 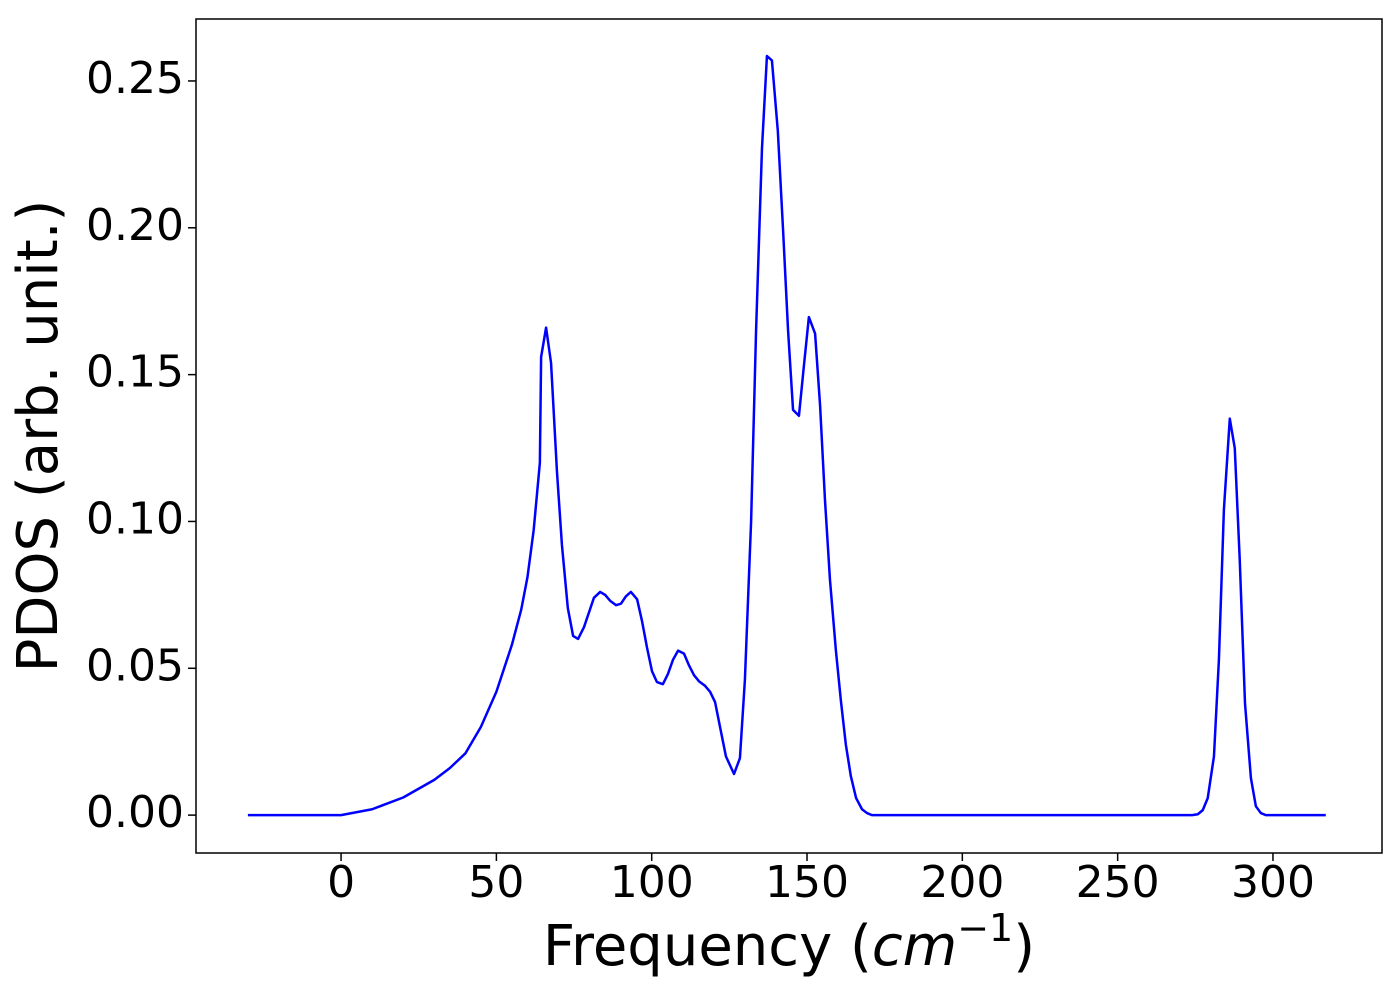 I want to click on x-tick-label: 250, so click(x=1118, y=882).